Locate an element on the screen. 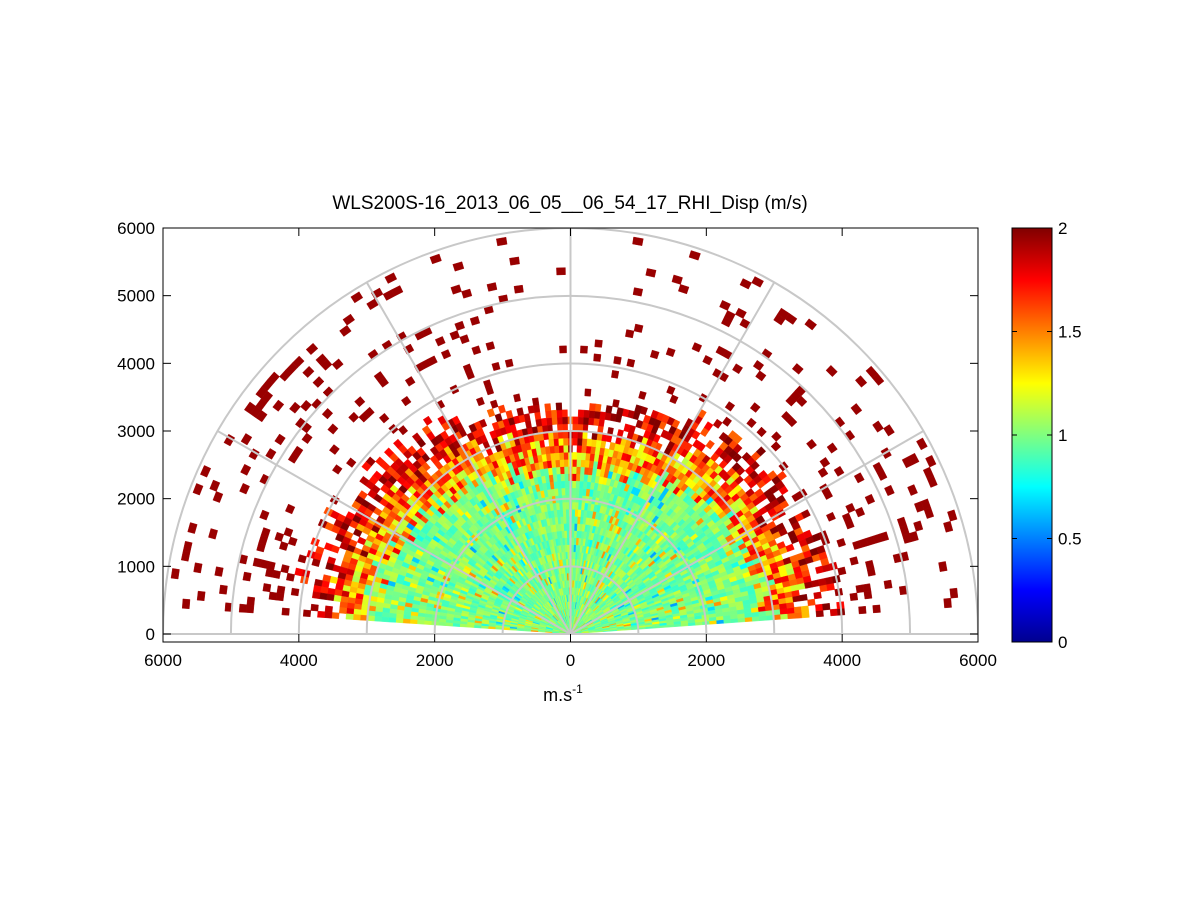 Image resolution: width=1201 pixels, height=901 pixels. y-tick-label: 2000 is located at coordinates (136, 499).